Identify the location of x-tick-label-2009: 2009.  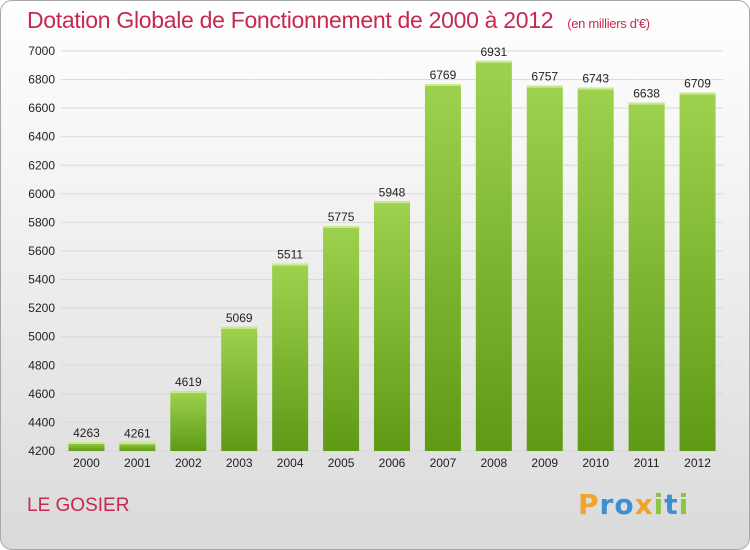
(544, 463).